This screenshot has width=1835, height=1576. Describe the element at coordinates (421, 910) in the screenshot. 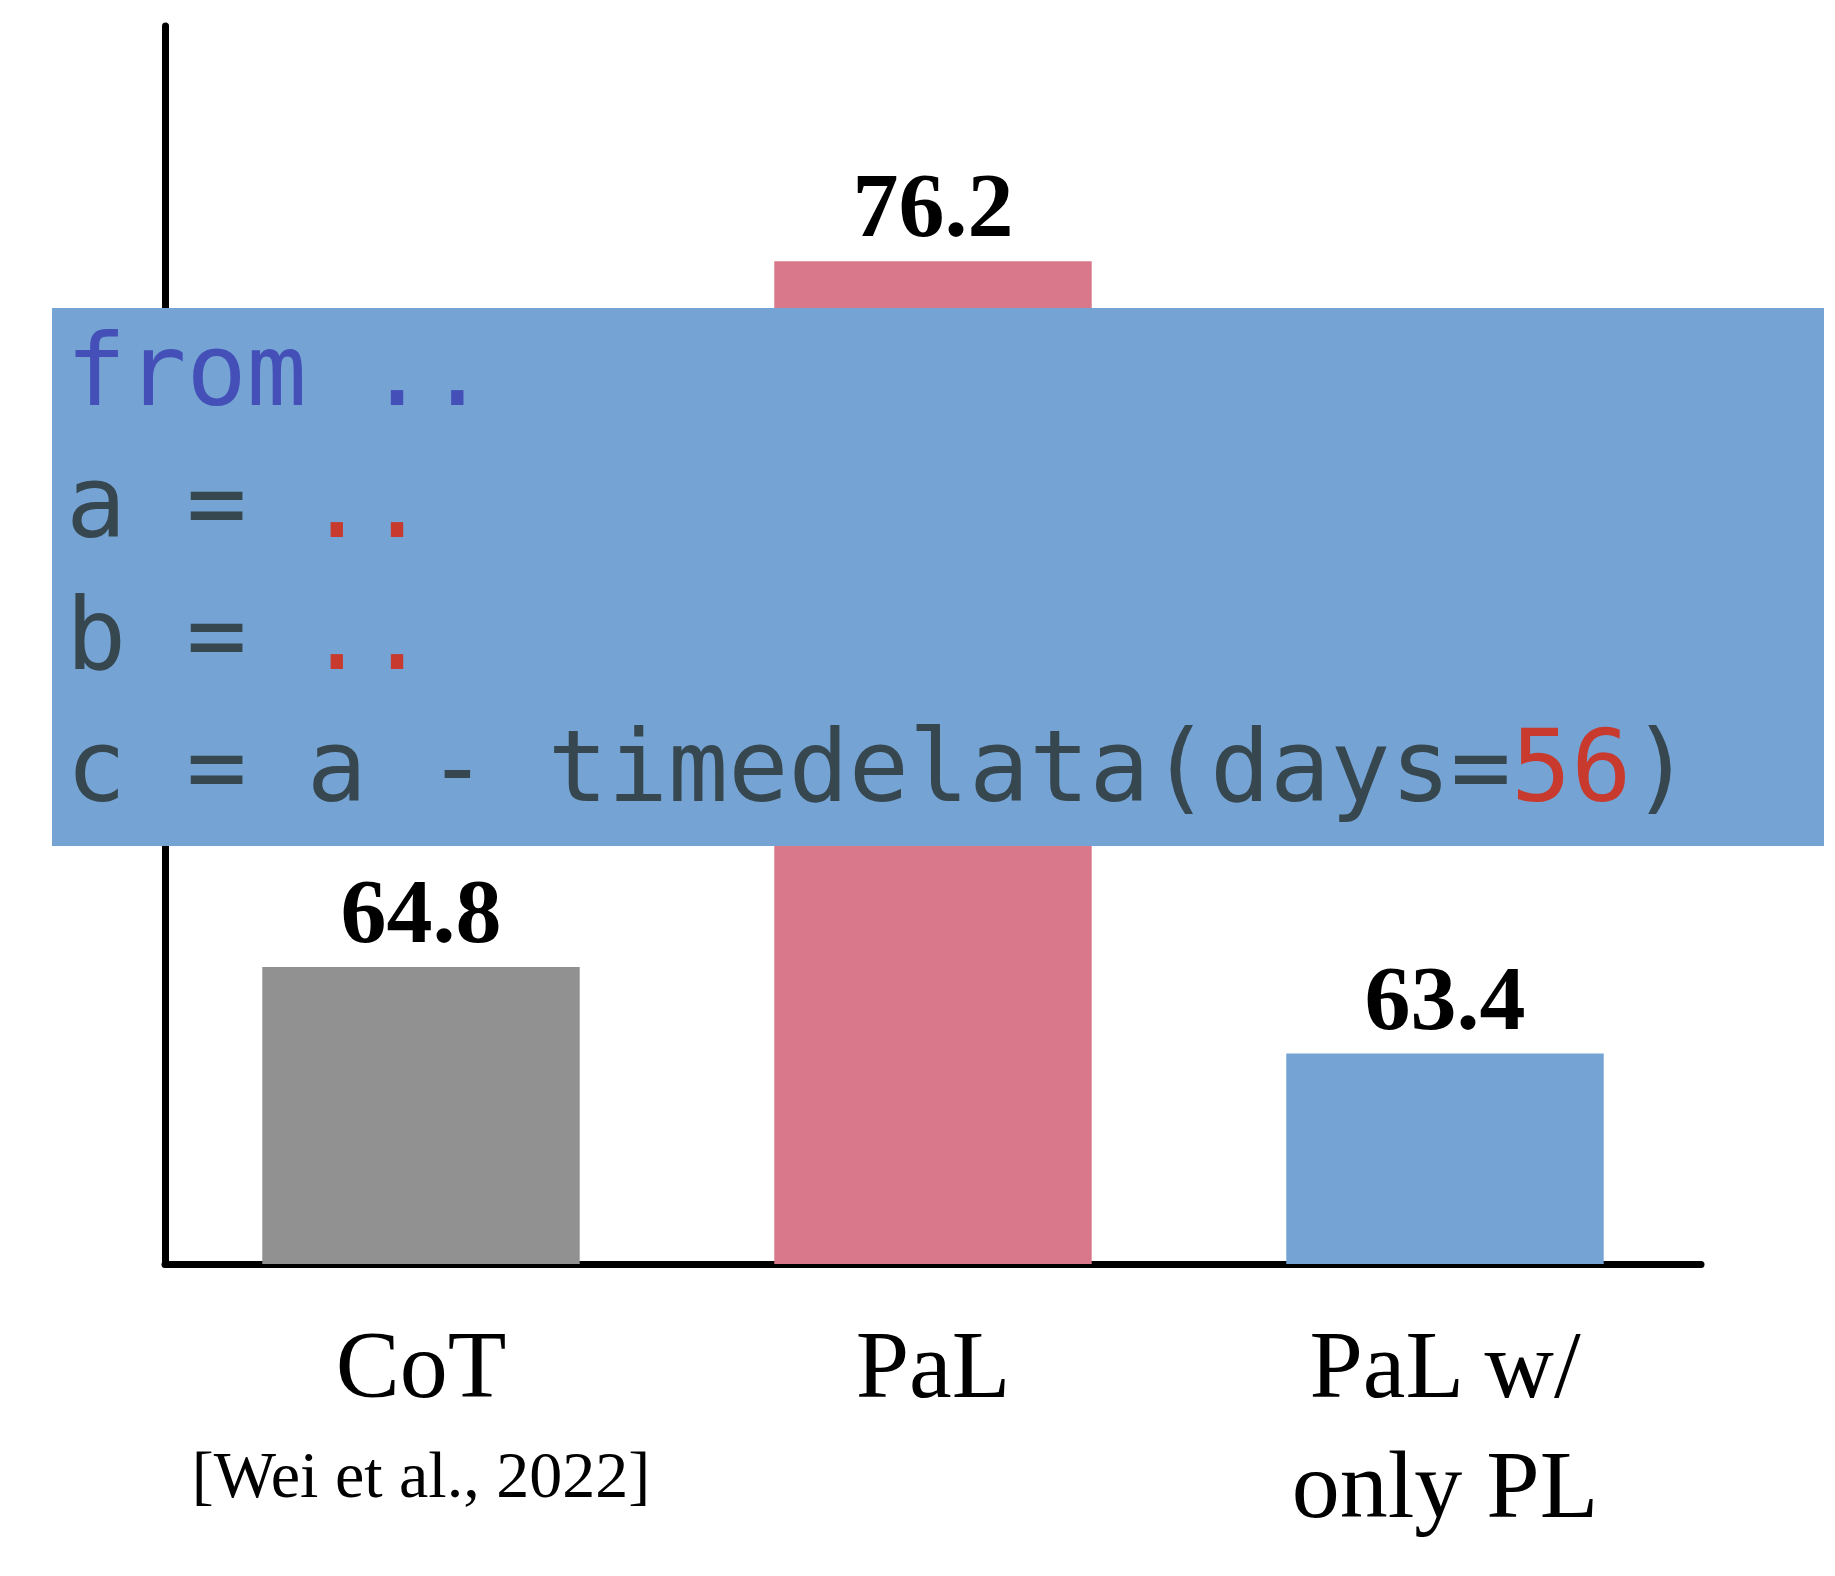

I see `data-label: 64.8` at that location.